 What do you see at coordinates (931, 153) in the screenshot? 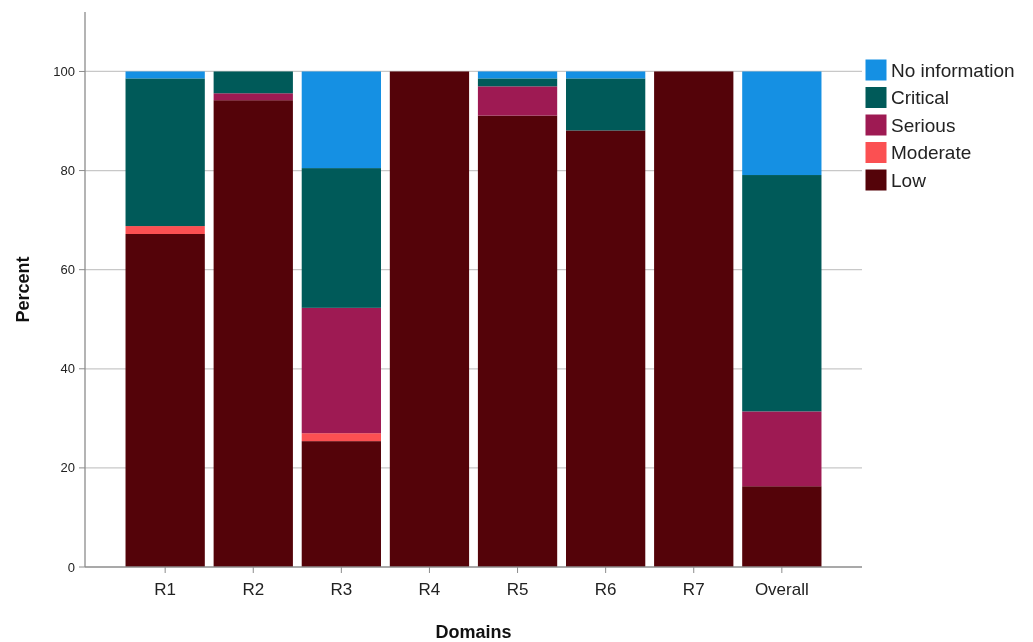
I see `legend-label: Moderate` at bounding box center [931, 153].